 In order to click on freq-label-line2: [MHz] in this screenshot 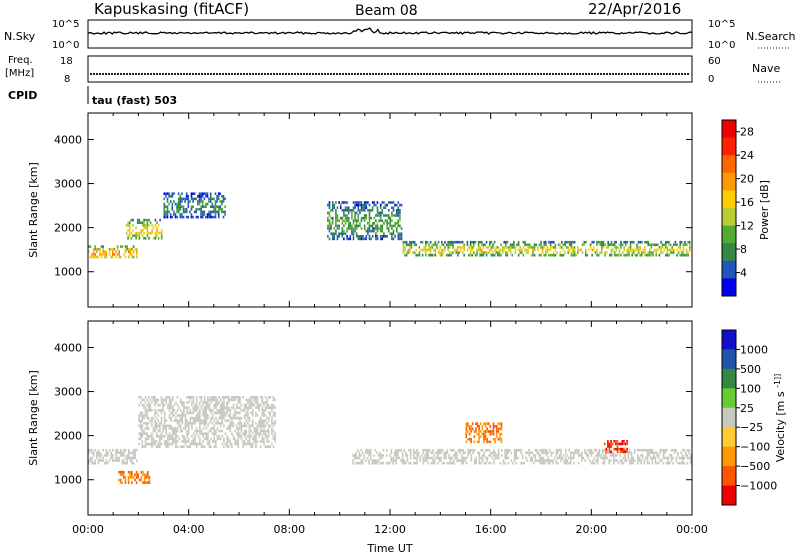, I will do `click(19, 73)`.